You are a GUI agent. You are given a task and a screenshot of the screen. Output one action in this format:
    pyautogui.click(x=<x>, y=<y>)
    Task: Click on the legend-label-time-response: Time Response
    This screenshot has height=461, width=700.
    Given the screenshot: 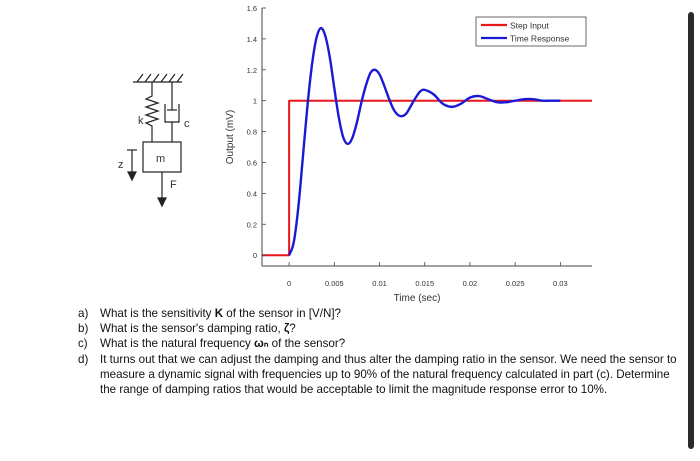 What is the action you would take?
    pyautogui.click(x=539, y=39)
    